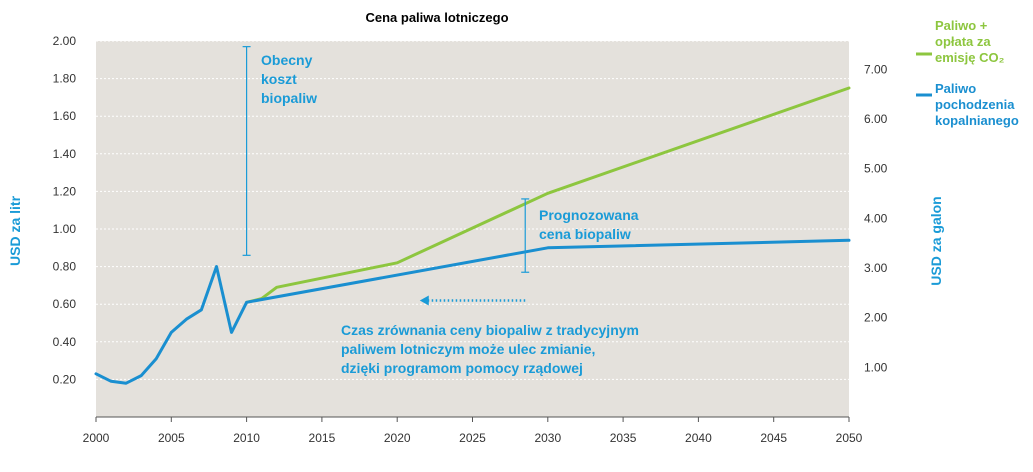  What do you see at coordinates (698, 438) in the screenshot?
I see `x-tick-label: 2040` at bounding box center [698, 438].